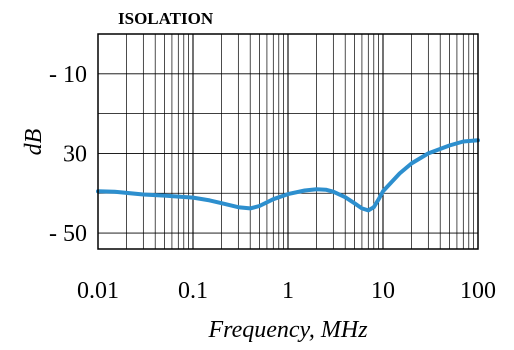 Image resolution: width=514 pixels, height=350 pixels. Describe the element at coordinates (98, 291) in the screenshot. I see `x-tick-label: 0.01` at that location.